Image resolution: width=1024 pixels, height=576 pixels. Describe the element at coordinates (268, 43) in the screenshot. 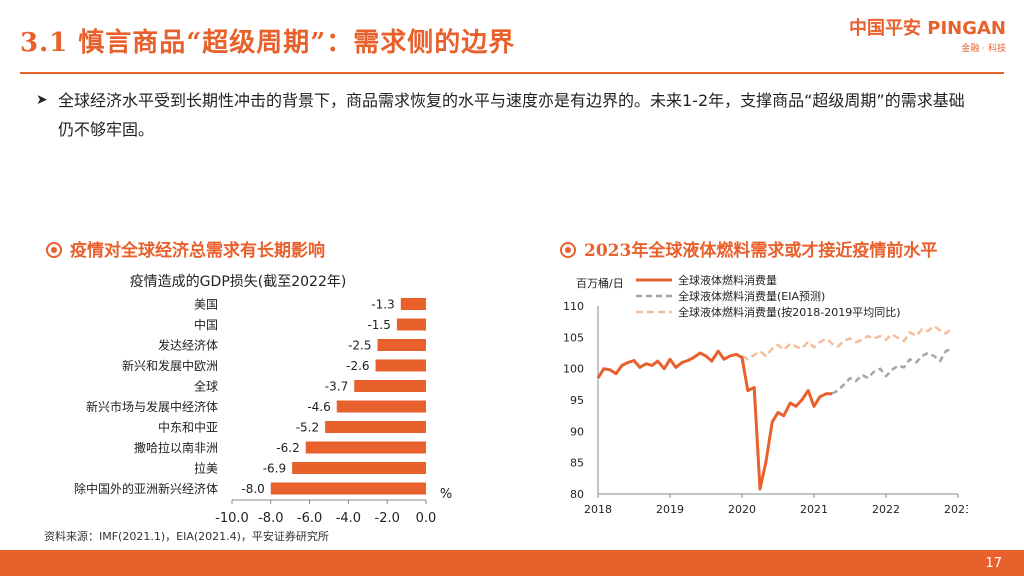

I see `page-title: 3.1 慎言商品“超级周期”：需求侧的边界` at that location.